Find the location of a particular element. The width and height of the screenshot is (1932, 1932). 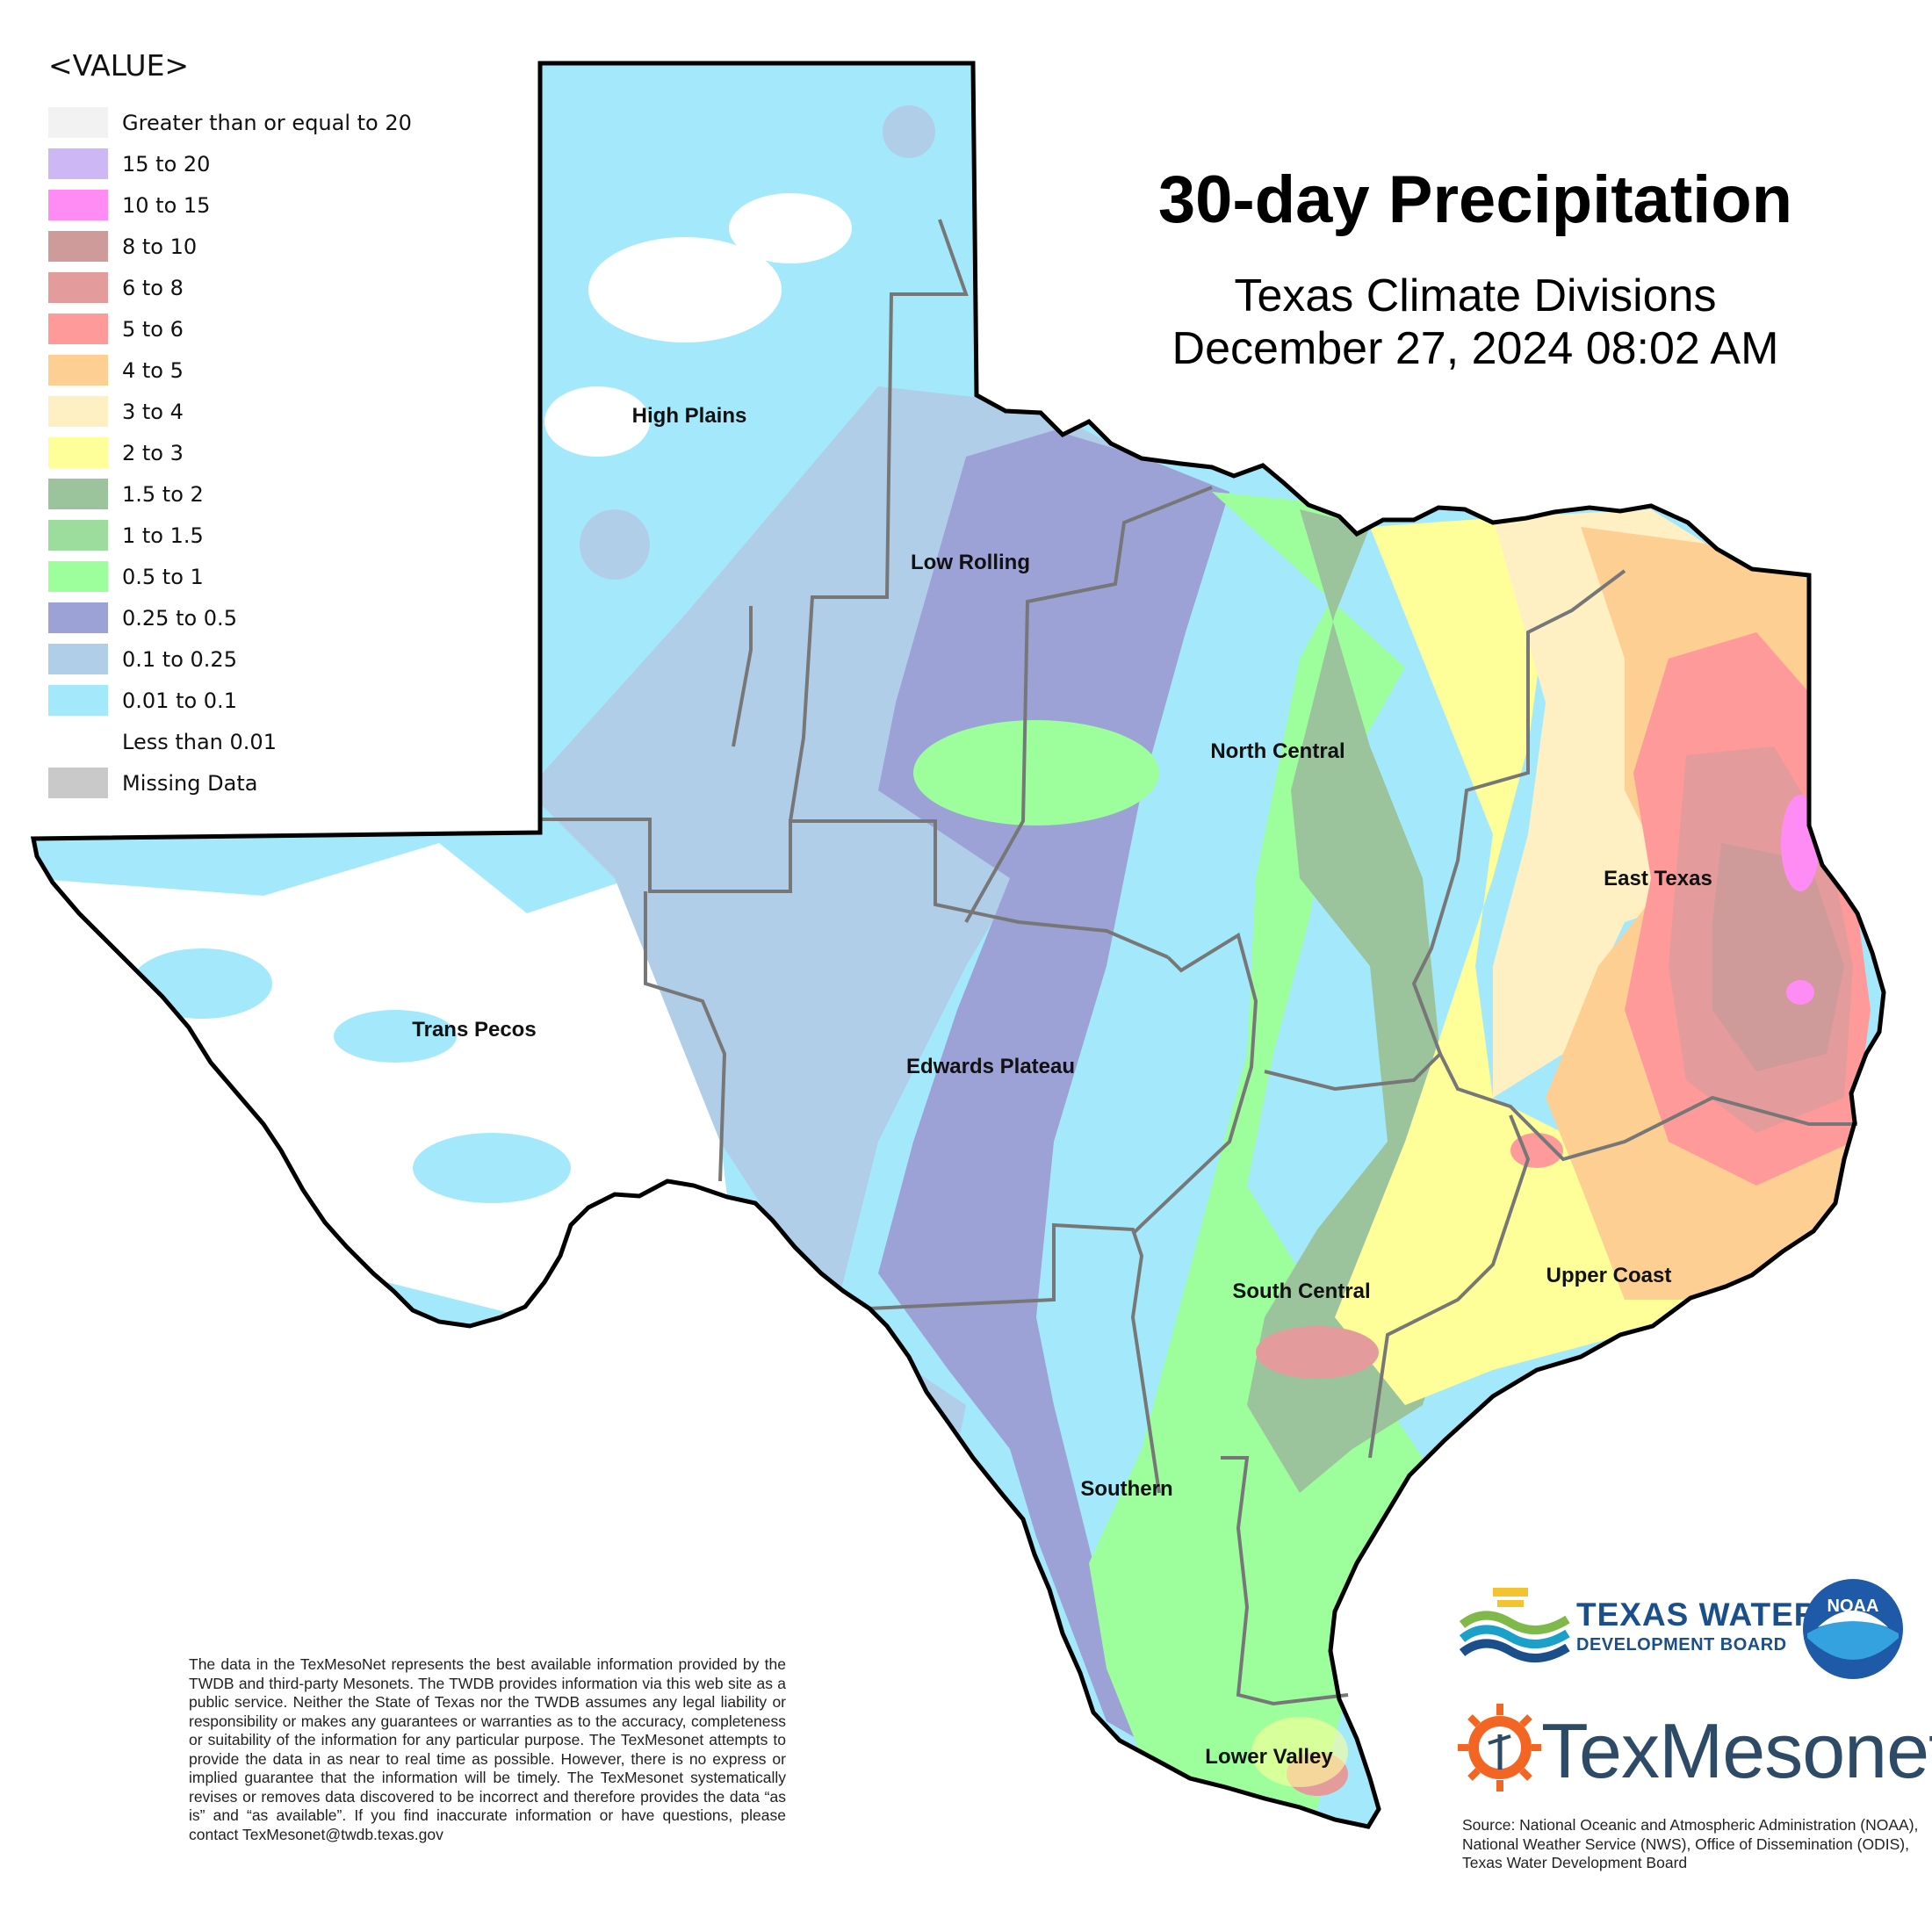

legend-item: 15 to 20 is located at coordinates (259, 163).